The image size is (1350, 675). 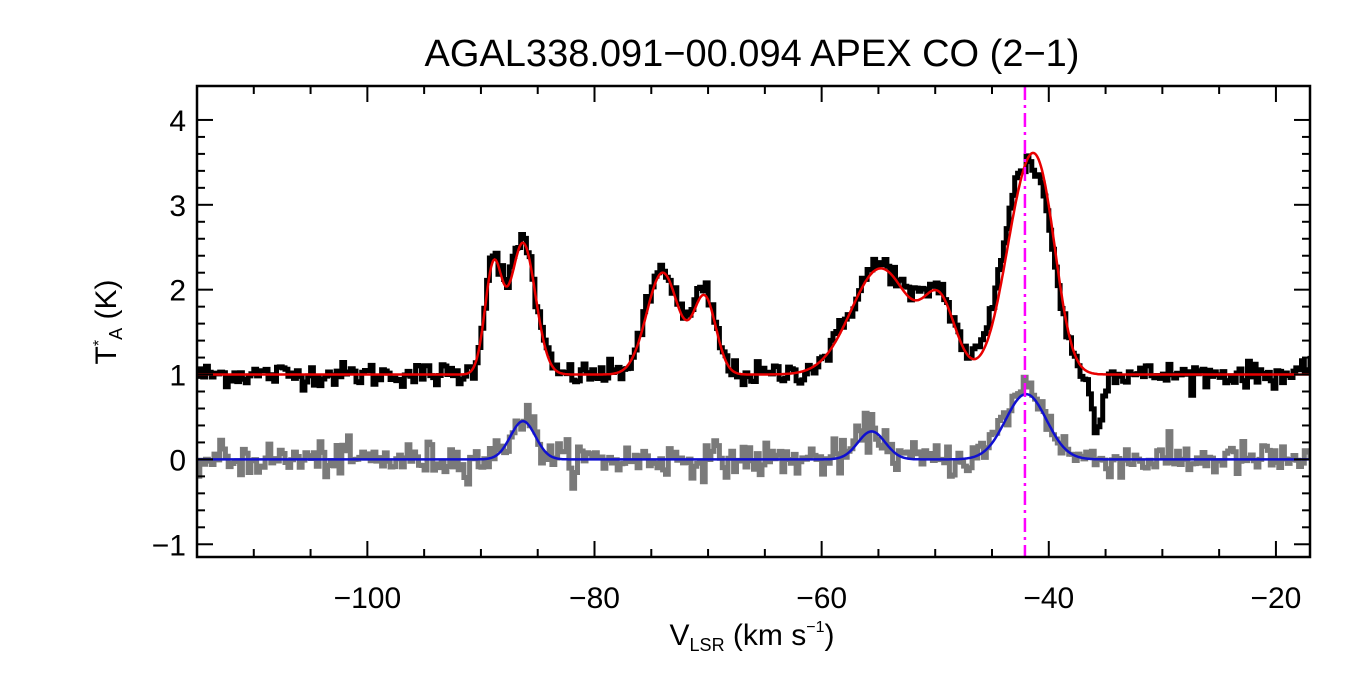 What do you see at coordinates (177, 121) in the screenshot?
I see `y-tick-label: 4` at bounding box center [177, 121].